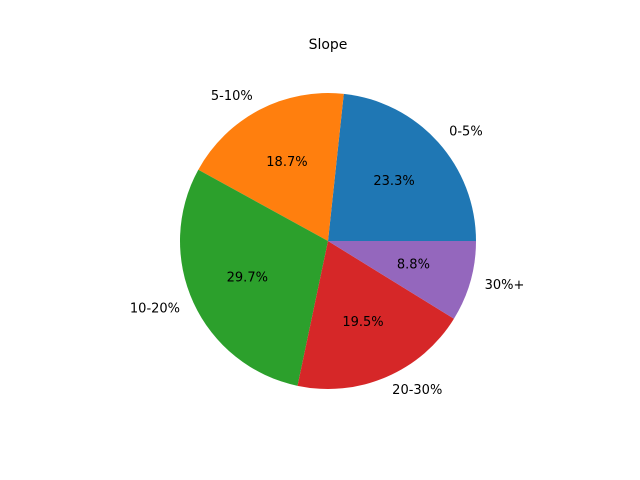  I want to click on pct-label-10-20pct: 29.7%, so click(247, 278).